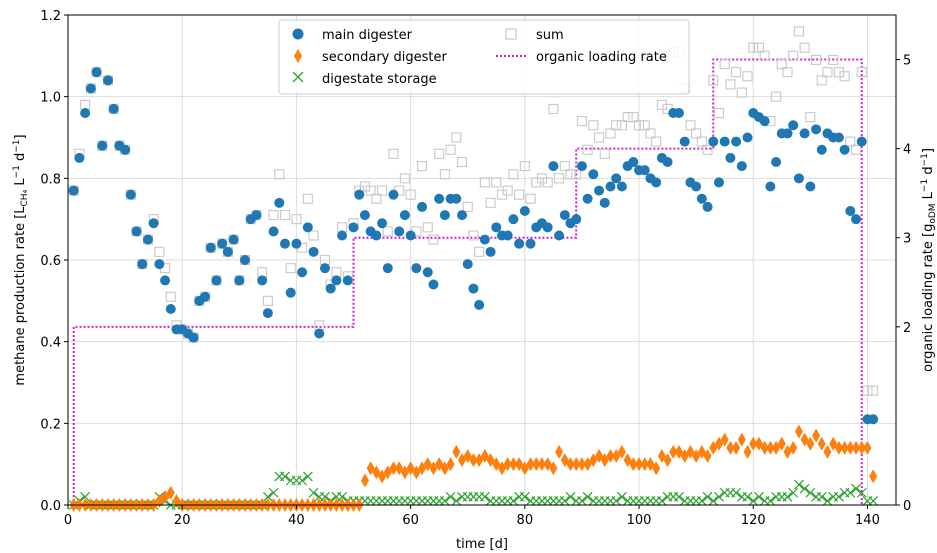  What do you see at coordinates (907, 506) in the screenshot?
I see `y-right-tick-label: 0` at bounding box center [907, 506].